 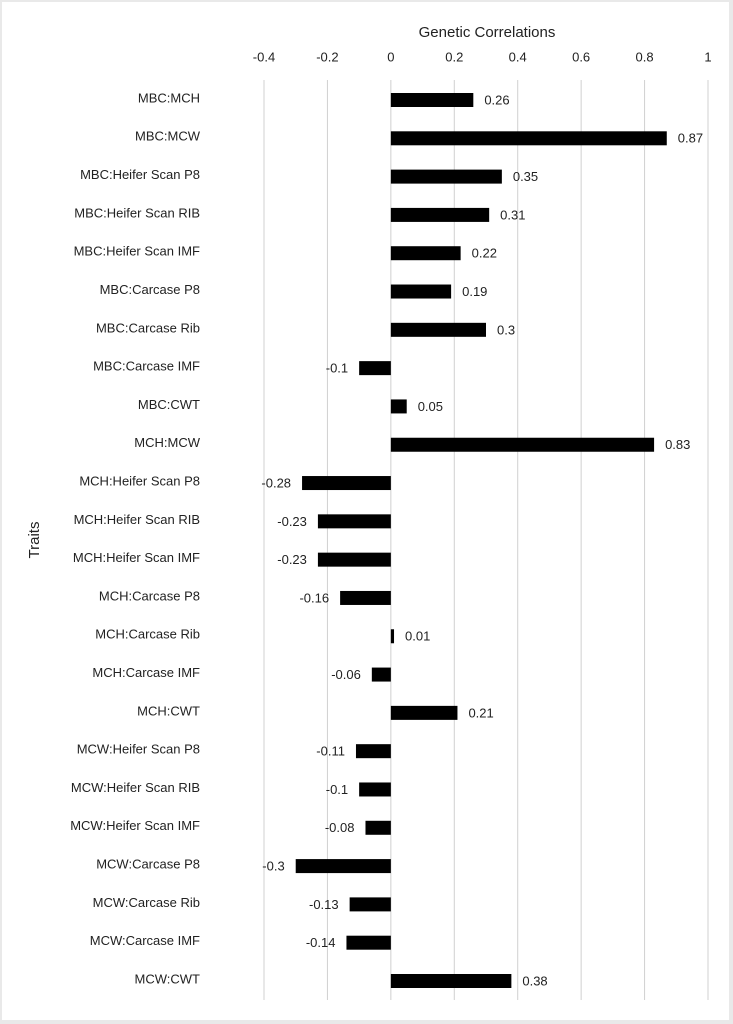 I want to click on y-tick-label: MBC:Heifer Scan P8, so click(x=140, y=174).